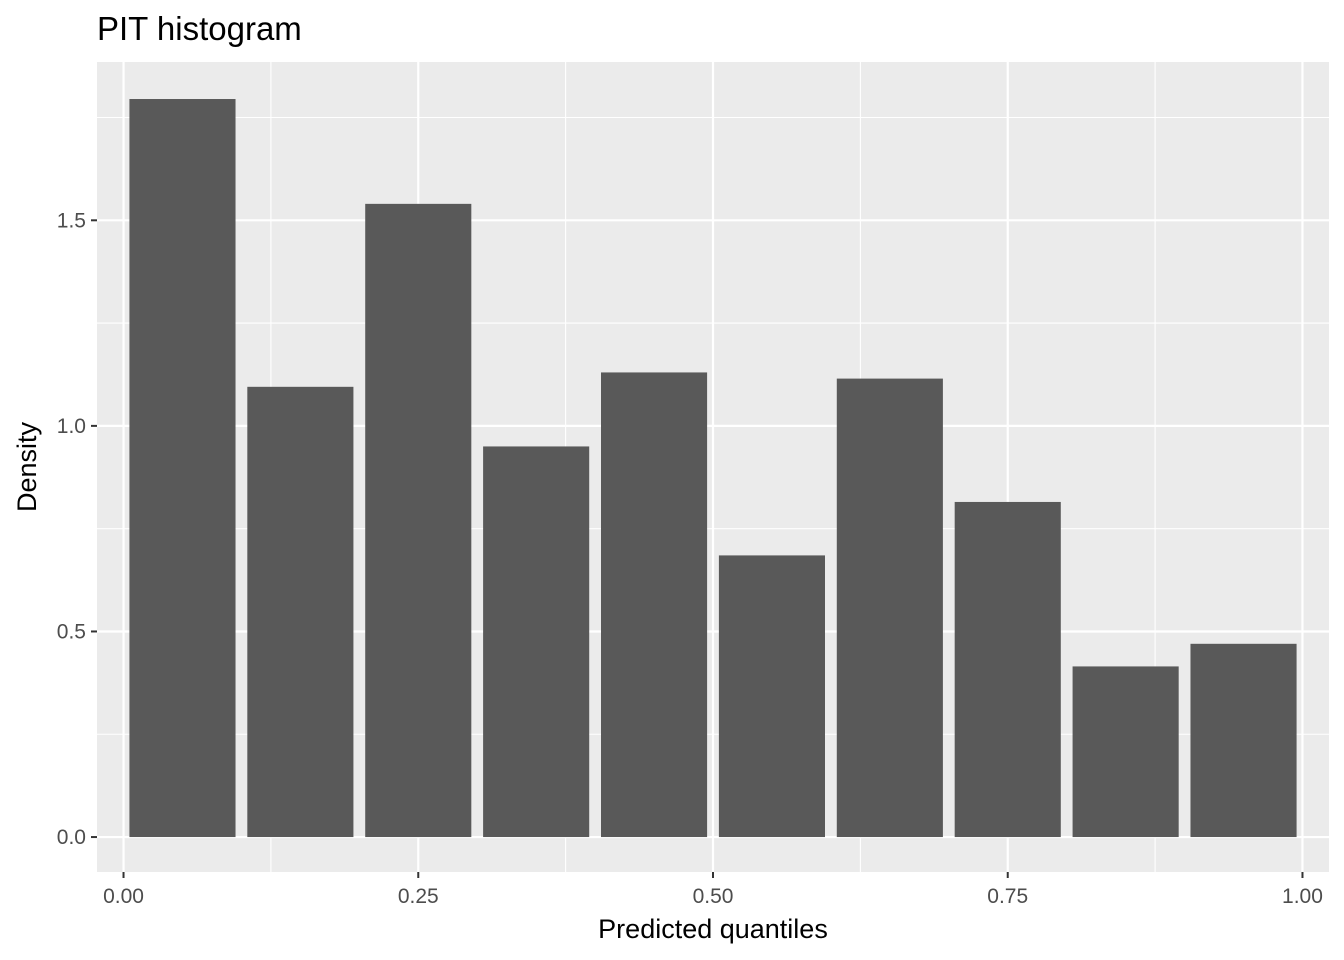 The image size is (1344, 960). Describe the element at coordinates (71, 837) in the screenshot. I see `y-tick-label: 0.0` at that location.